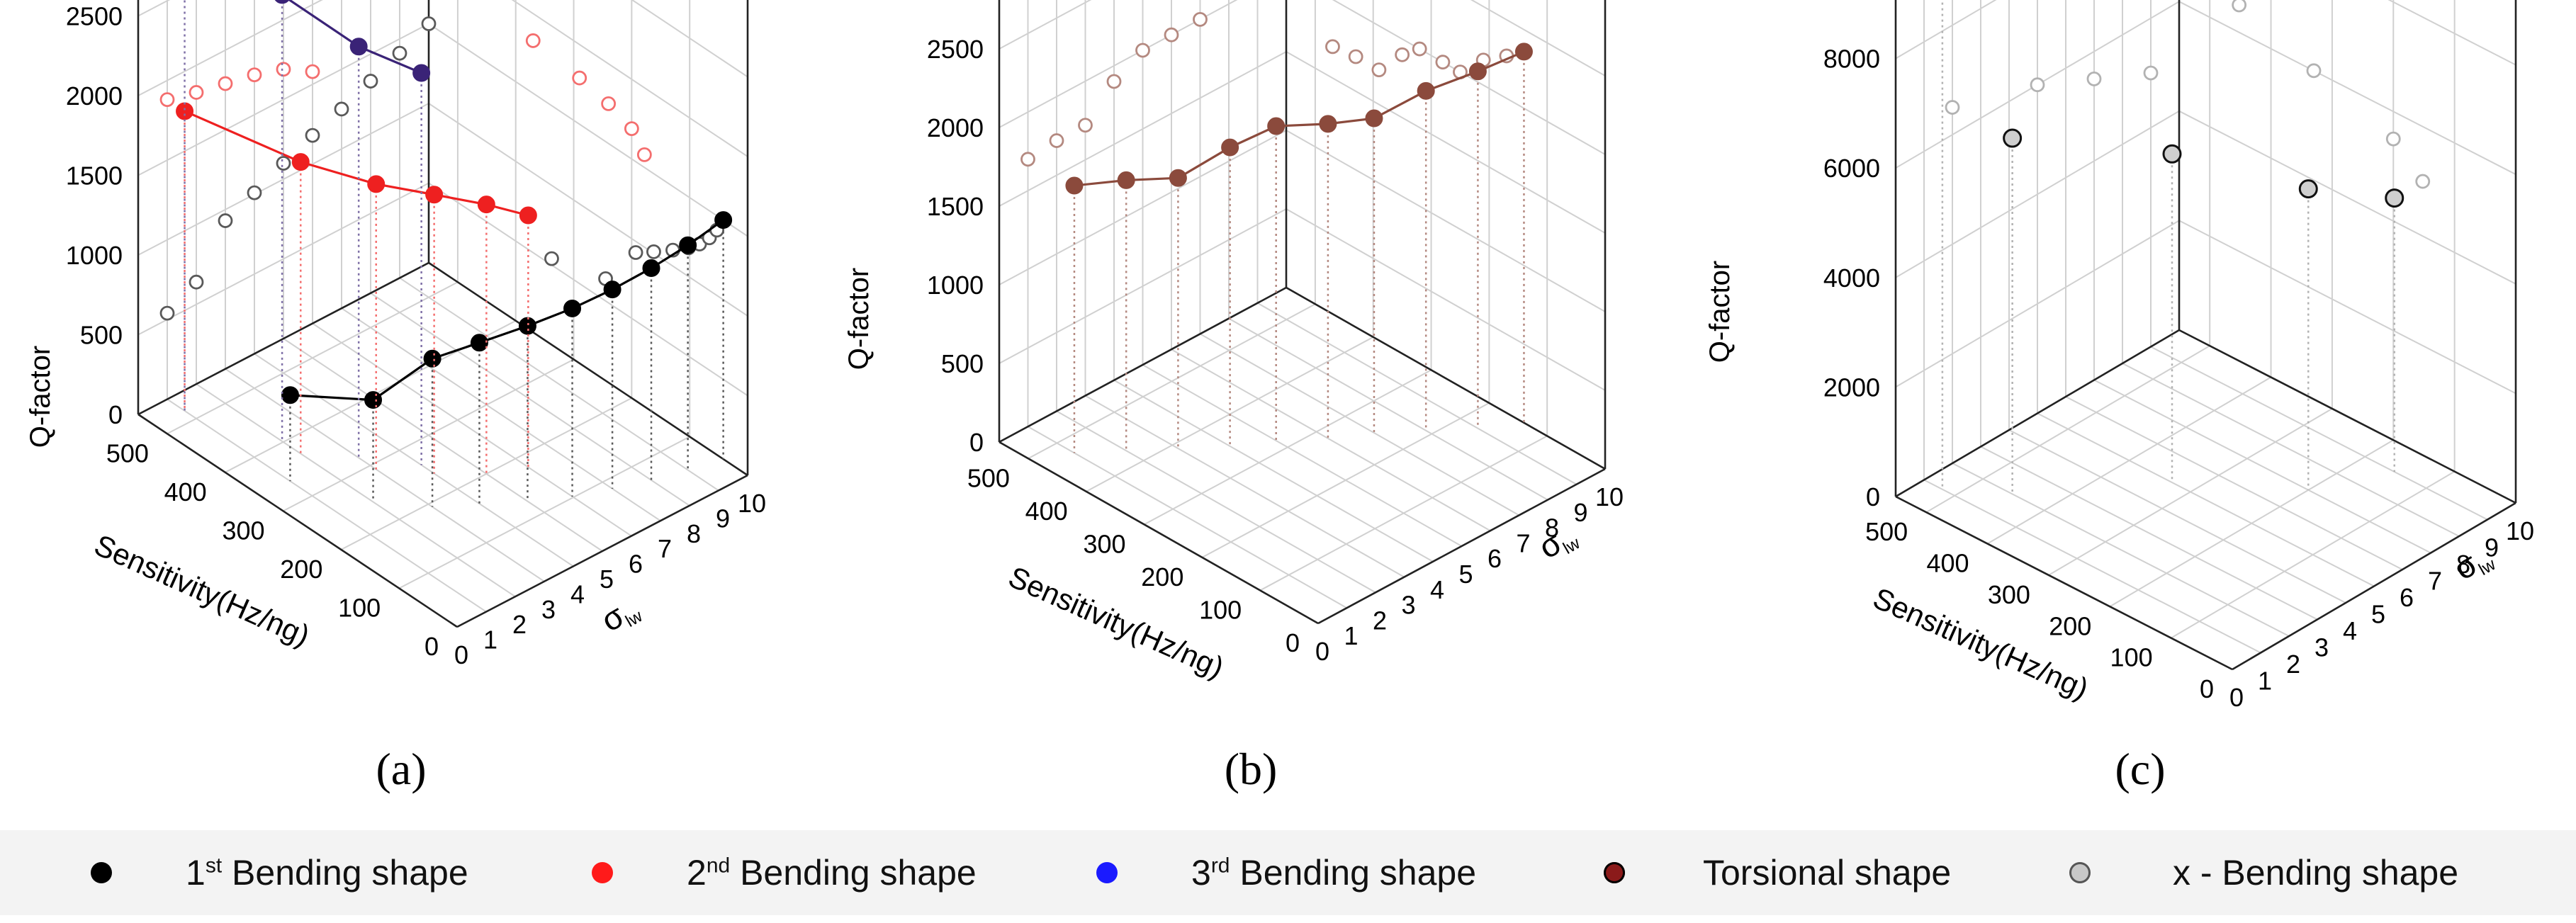  I want to click on z-tick-label: 8000, so click(1851, 60).